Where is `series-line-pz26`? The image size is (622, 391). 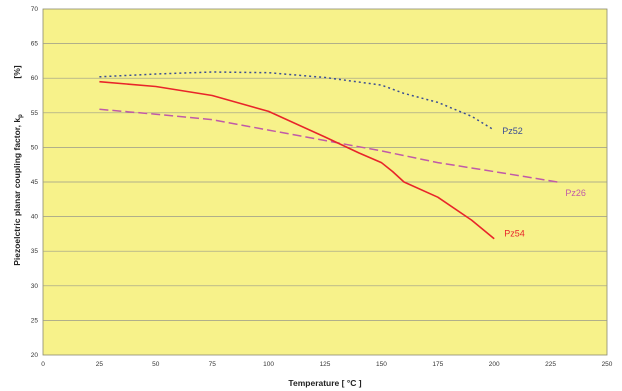
series-line-pz26 is located at coordinates (328, 145).